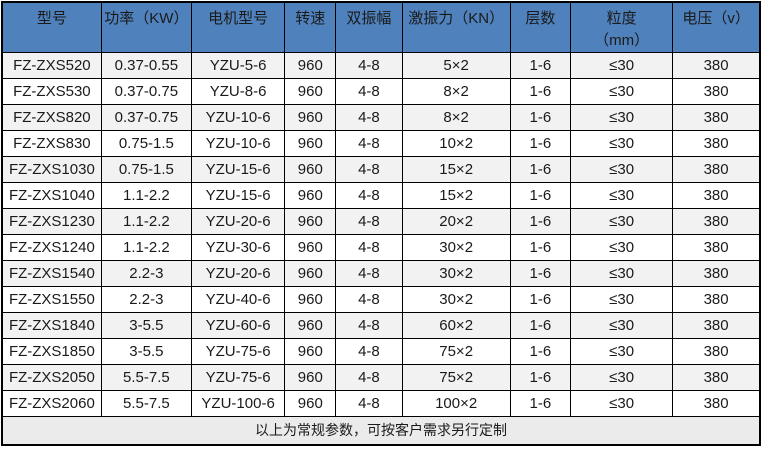 Image resolution: width=762 pixels, height=449 pixels. I want to click on column-header-model: 型号, so click(51, 27).